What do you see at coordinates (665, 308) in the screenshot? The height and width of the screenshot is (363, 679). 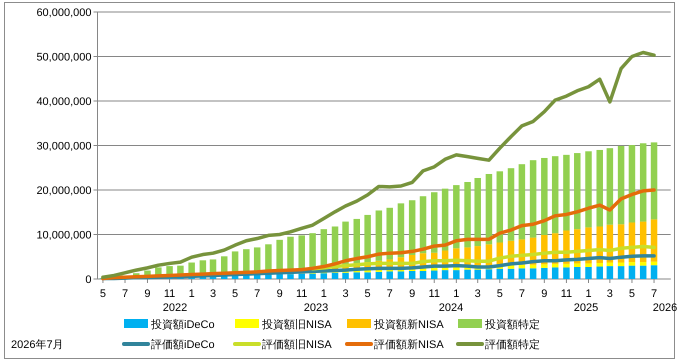 I see `text: 2026` at bounding box center [665, 308].